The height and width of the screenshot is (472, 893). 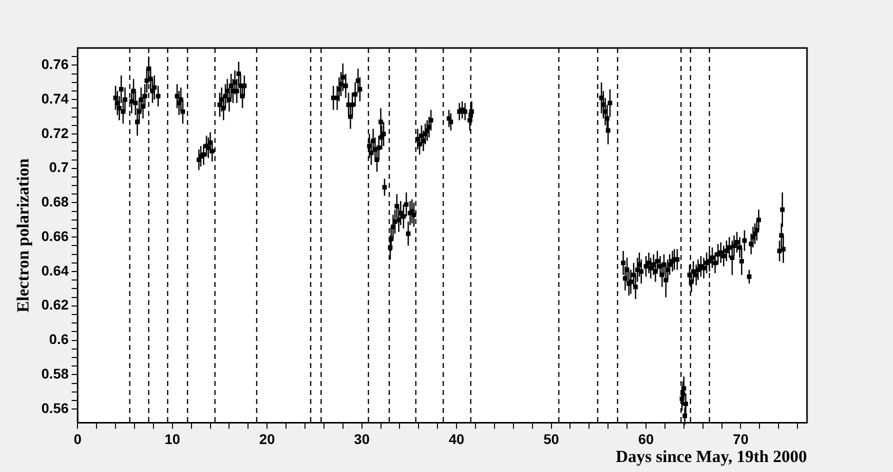 What do you see at coordinates (78, 439) in the screenshot?
I see `x-tick-label: 0` at bounding box center [78, 439].